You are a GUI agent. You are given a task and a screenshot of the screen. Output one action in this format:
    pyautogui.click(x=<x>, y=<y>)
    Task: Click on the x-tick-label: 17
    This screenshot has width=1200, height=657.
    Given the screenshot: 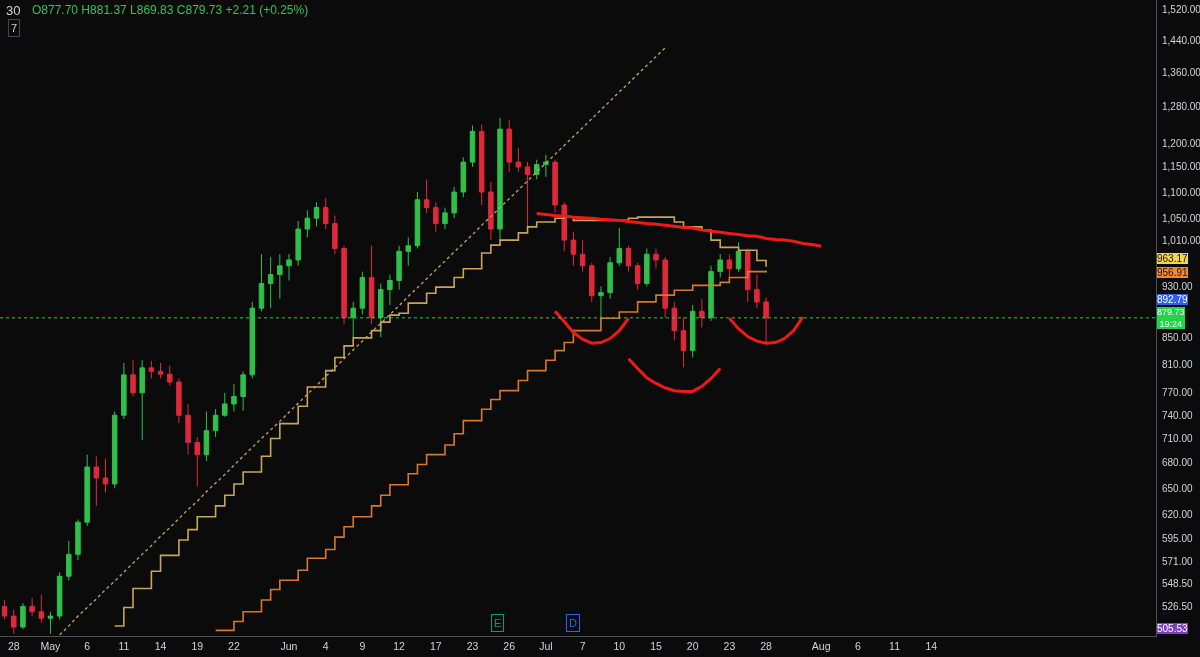 What is the action you would take?
    pyautogui.click(x=435, y=645)
    